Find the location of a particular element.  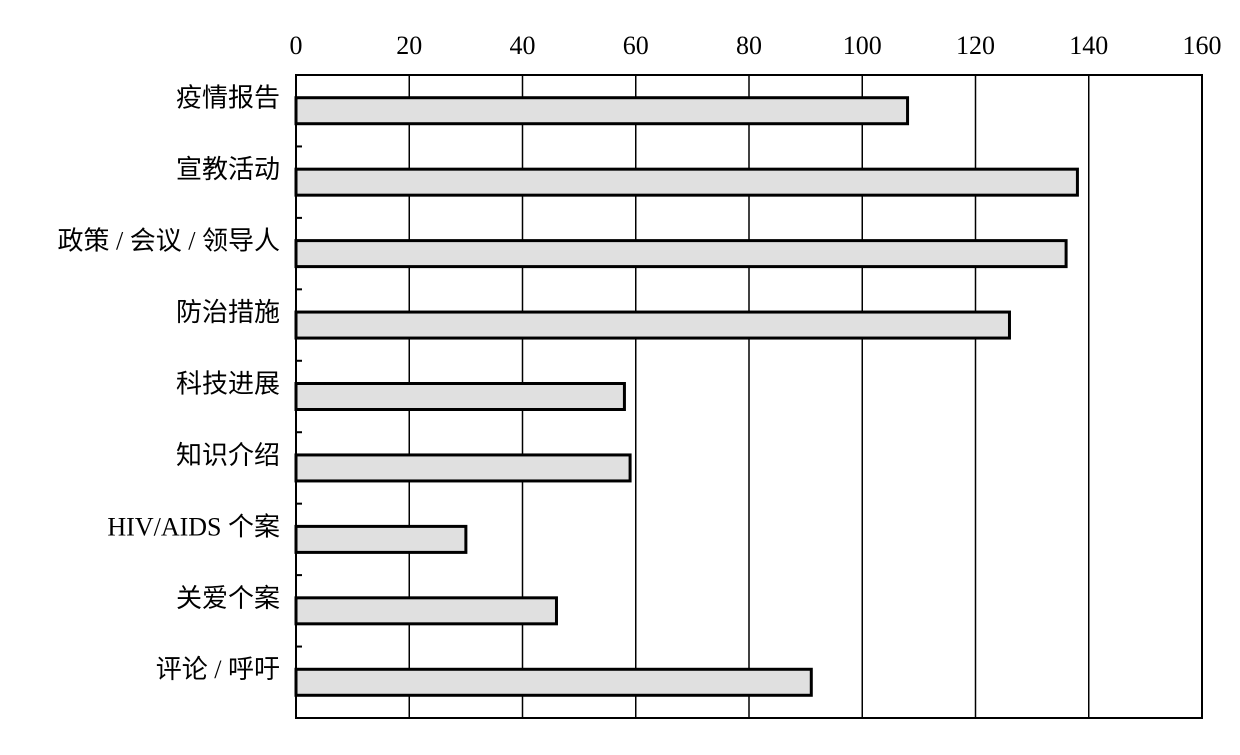

y-tick-label: 宣教活动 is located at coordinates (228, 169).